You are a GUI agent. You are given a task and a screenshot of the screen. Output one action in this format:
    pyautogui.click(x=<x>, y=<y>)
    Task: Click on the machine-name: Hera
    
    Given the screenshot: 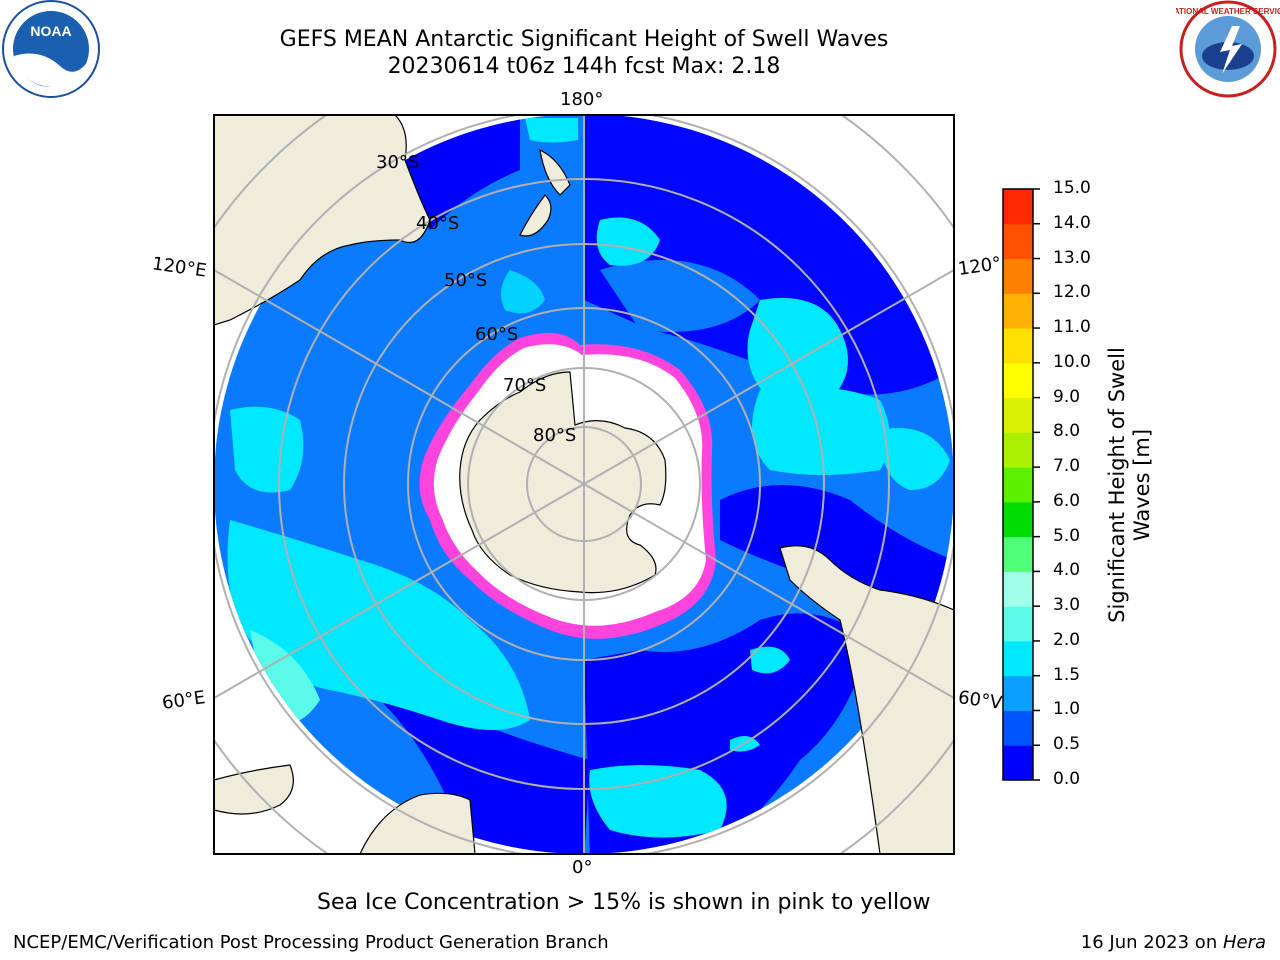 What is the action you would take?
    pyautogui.click(x=1244, y=942)
    